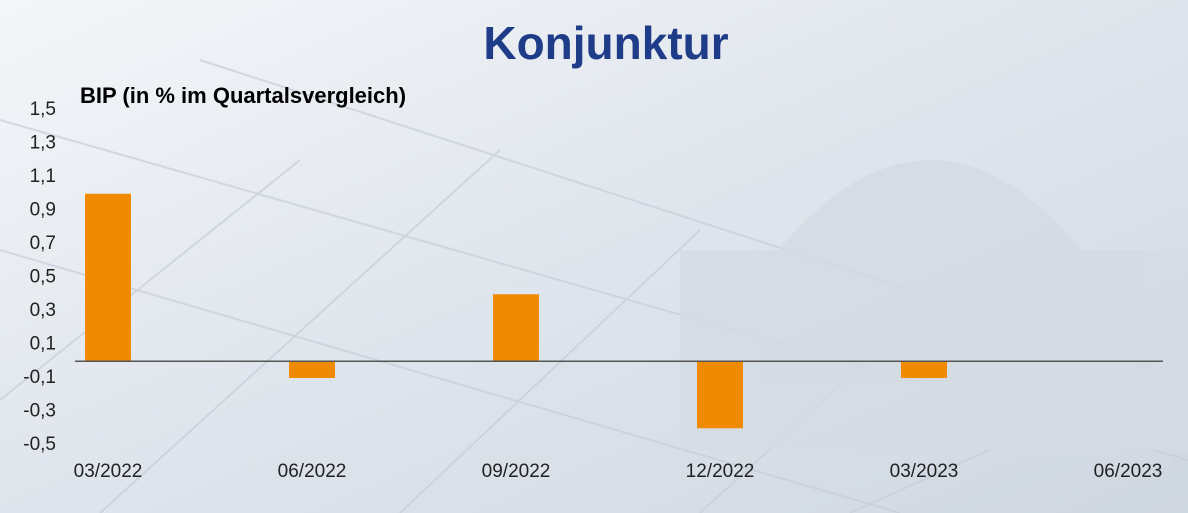 The height and width of the screenshot is (513, 1188). What do you see at coordinates (312, 471) in the screenshot?
I see `x-tick-label: 06/2022` at bounding box center [312, 471].